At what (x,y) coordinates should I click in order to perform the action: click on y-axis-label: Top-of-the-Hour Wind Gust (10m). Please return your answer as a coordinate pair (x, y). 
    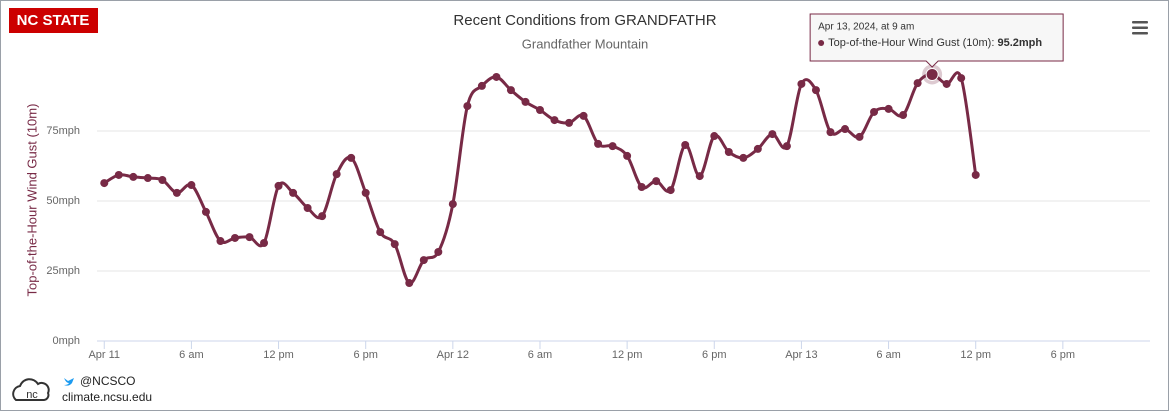
    Looking at the image, I should click on (31, 200).